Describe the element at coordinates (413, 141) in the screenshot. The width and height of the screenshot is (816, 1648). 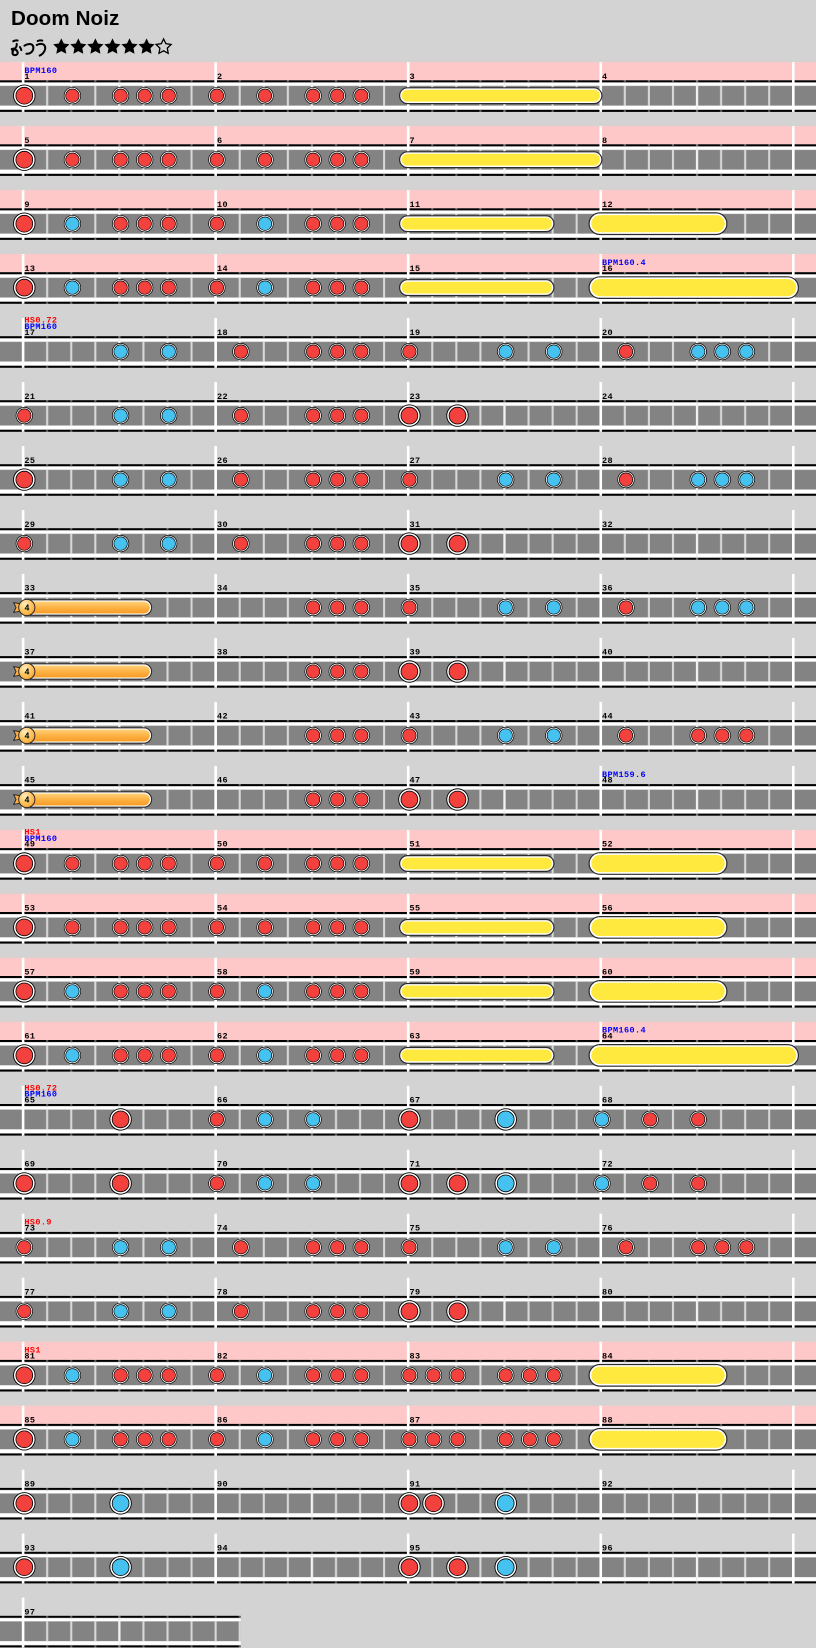
I see `svg-text: 7` at that location.